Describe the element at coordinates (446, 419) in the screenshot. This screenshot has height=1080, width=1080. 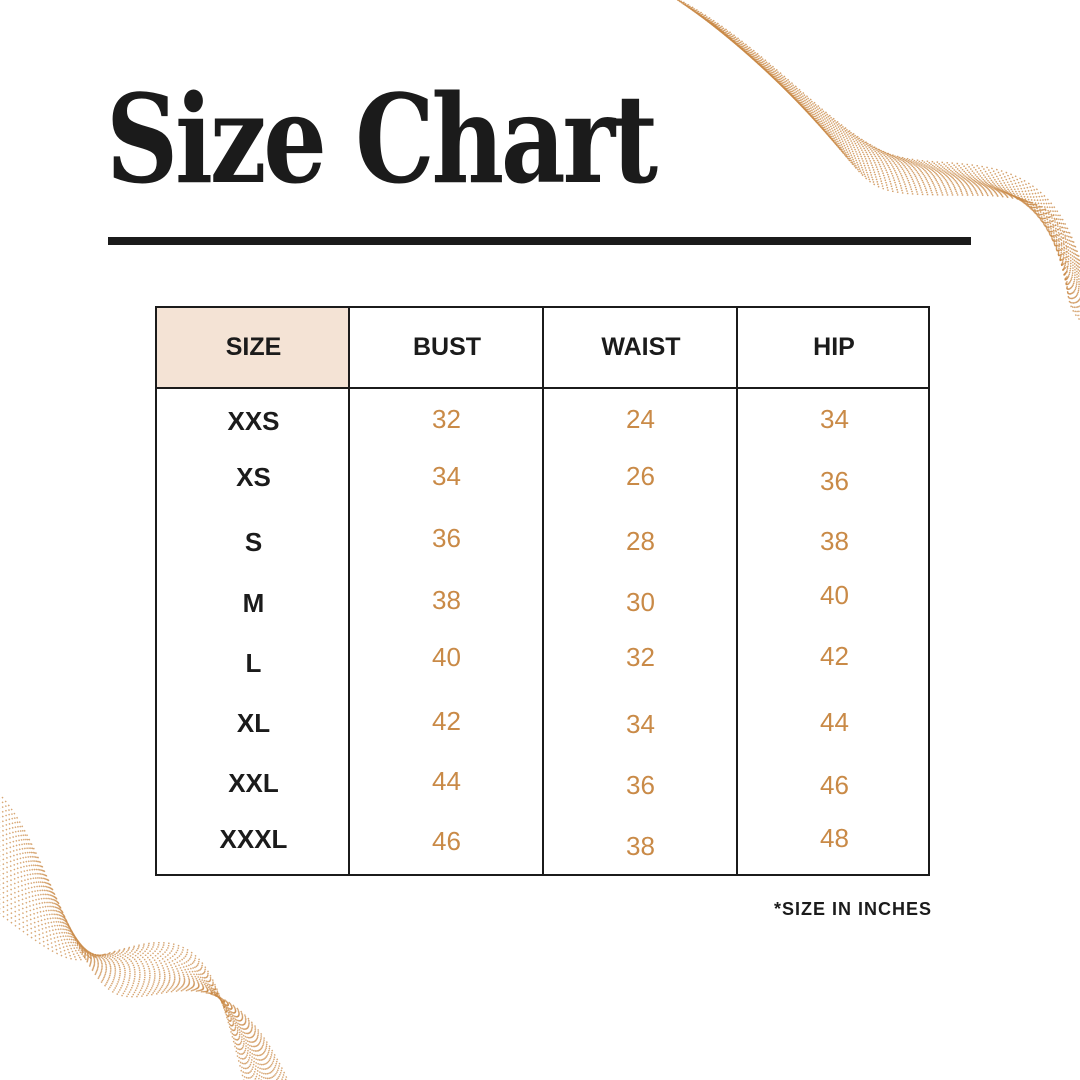
I see `bust-cell: 32` at that location.